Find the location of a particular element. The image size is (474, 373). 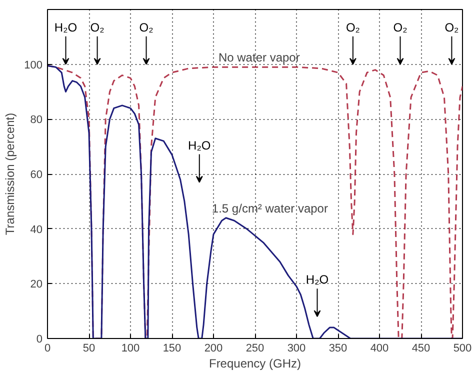

x-tick-label: 300 is located at coordinates (296, 348).